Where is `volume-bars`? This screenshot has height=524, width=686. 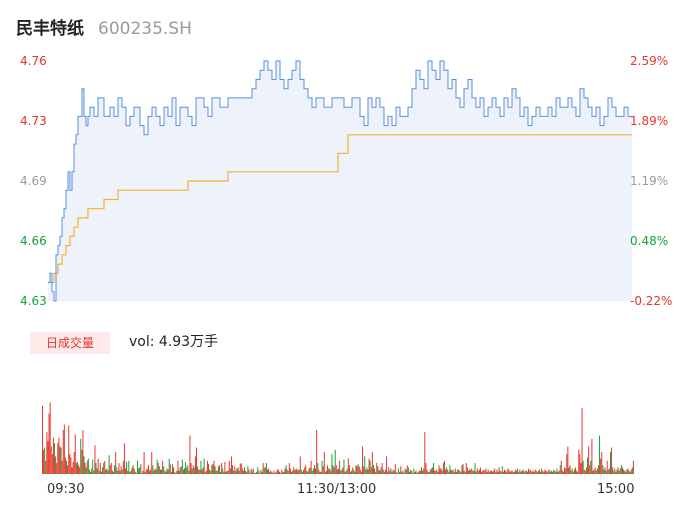 volume-bars is located at coordinates (338, 438).